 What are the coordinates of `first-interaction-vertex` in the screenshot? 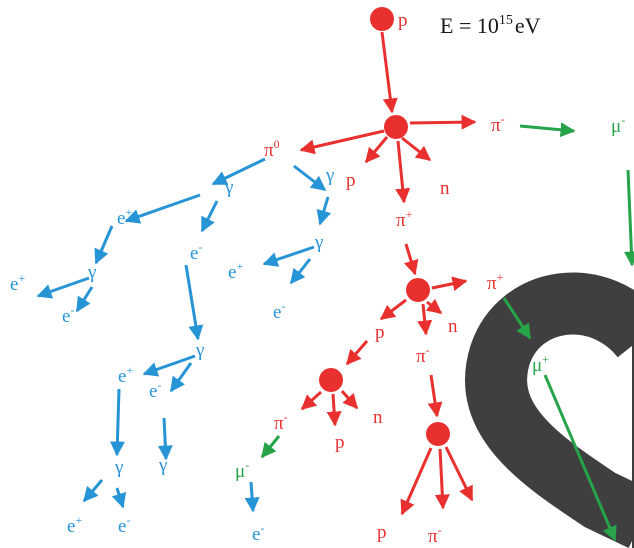 It's located at (396, 127).